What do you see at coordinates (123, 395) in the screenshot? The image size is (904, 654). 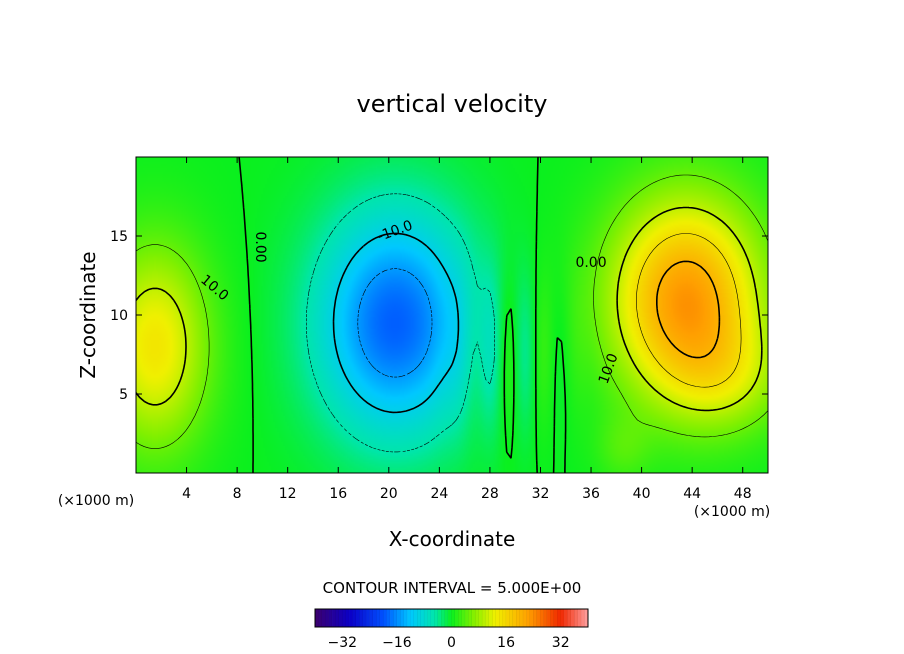 I see `y-tick-label: 5` at bounding box center [123, 395].